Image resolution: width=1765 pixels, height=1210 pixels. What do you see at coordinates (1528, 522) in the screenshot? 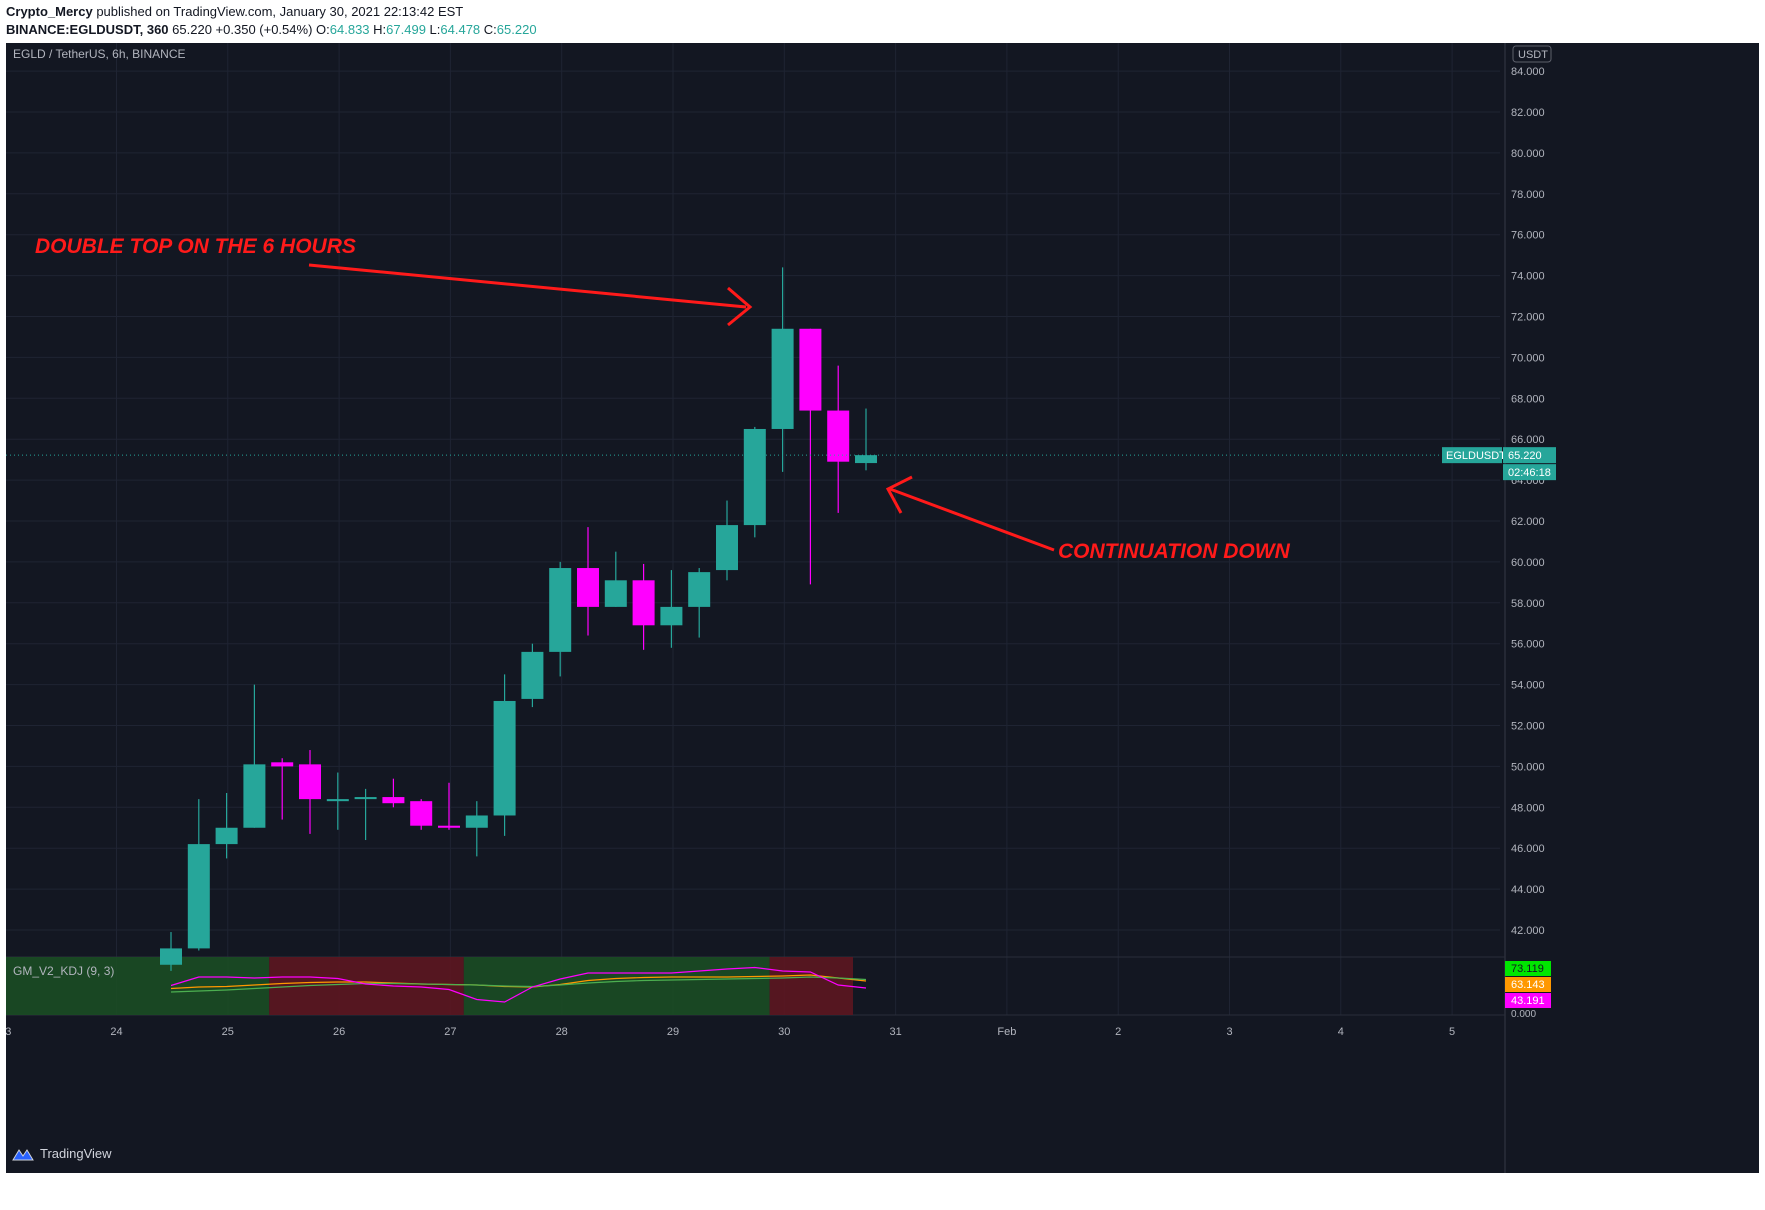
I see `y-tick-label: 62.000` at bounding box center [1528, 522].